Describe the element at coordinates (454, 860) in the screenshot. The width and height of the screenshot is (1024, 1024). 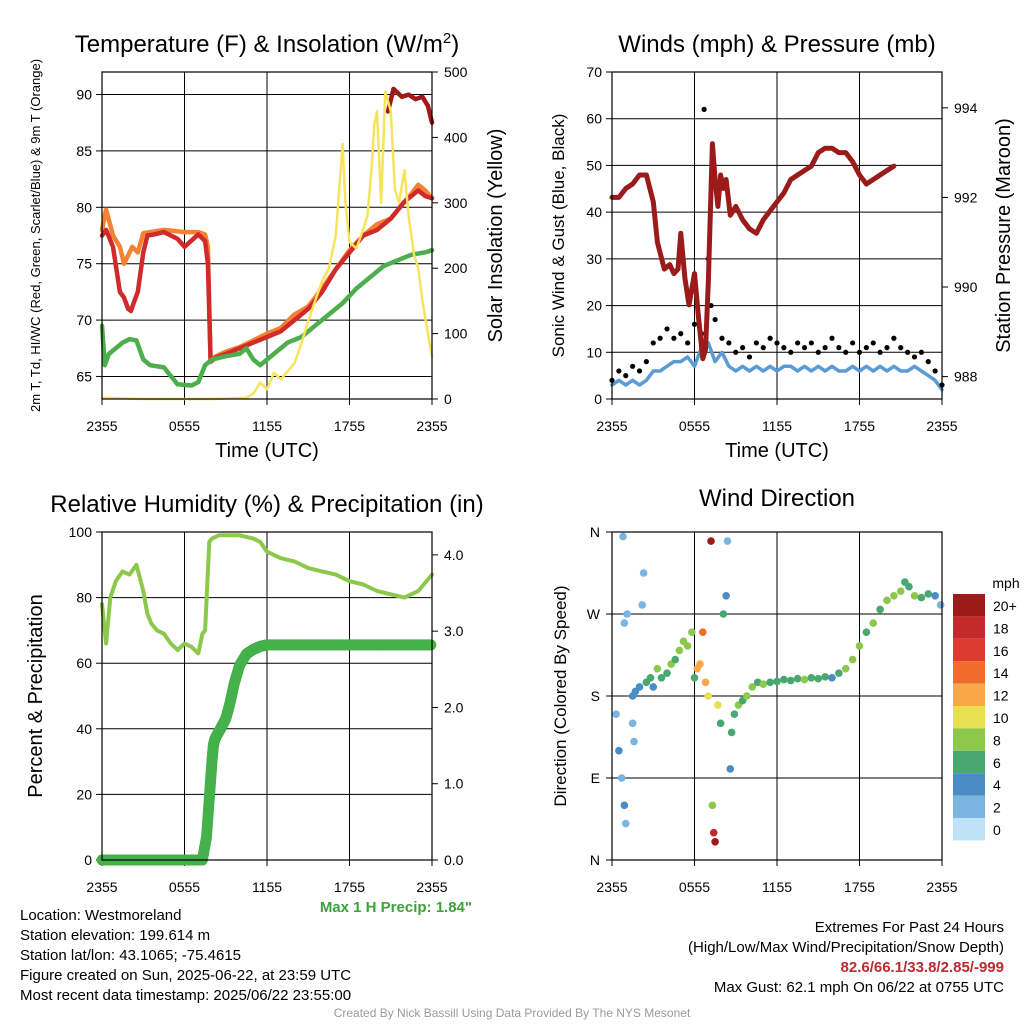
I see `y2-tick-label: 0.0` at that location.